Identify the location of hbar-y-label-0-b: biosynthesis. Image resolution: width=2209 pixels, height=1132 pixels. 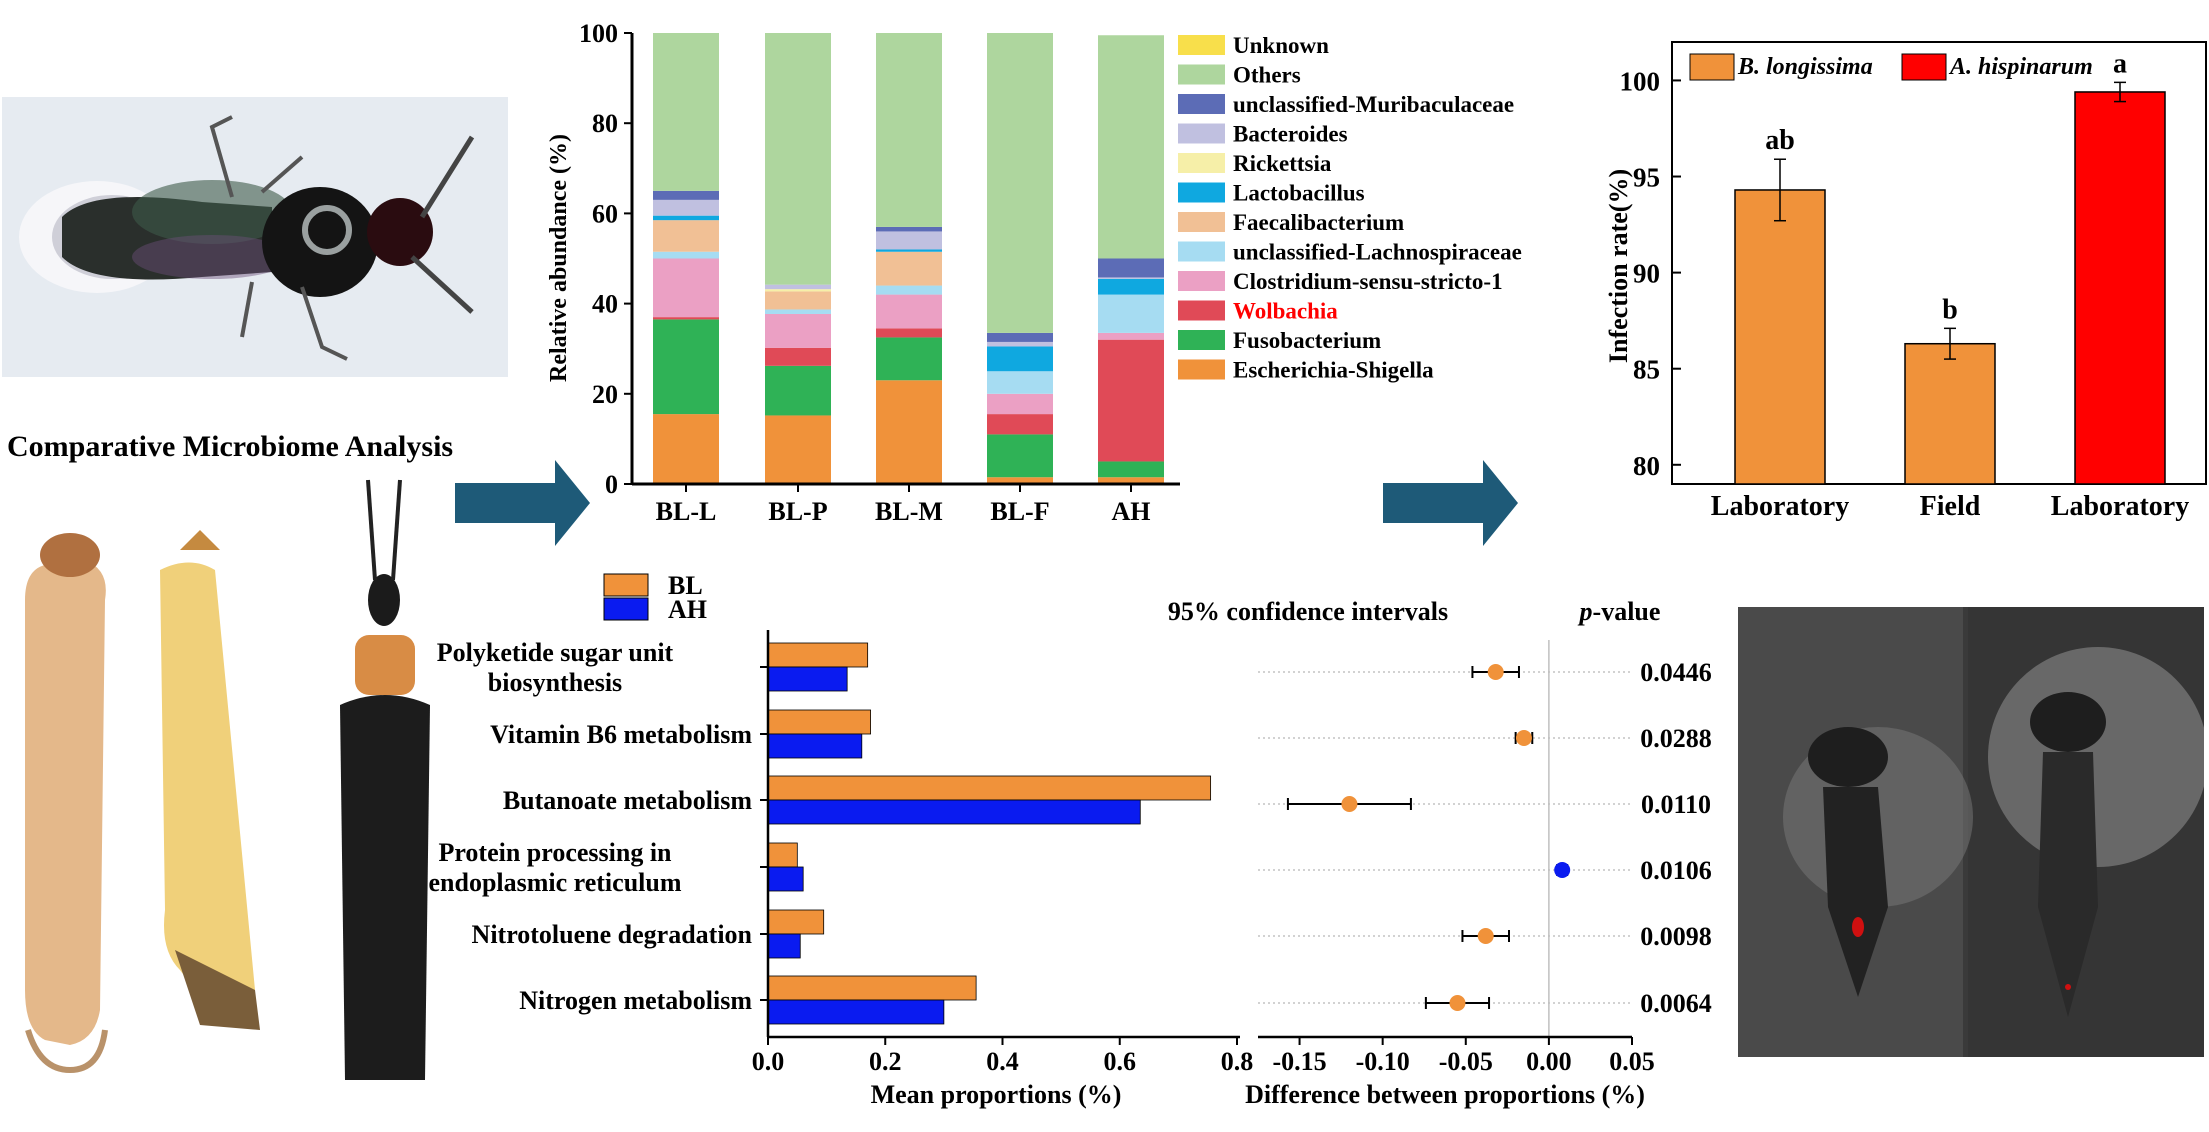
(555, 682).